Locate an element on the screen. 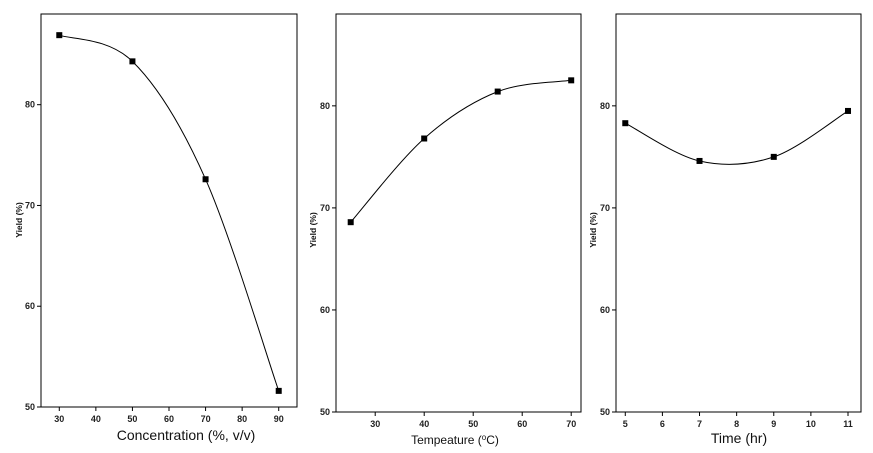  x-axis-label-suffix: C) is located at coordinates (492, 440).